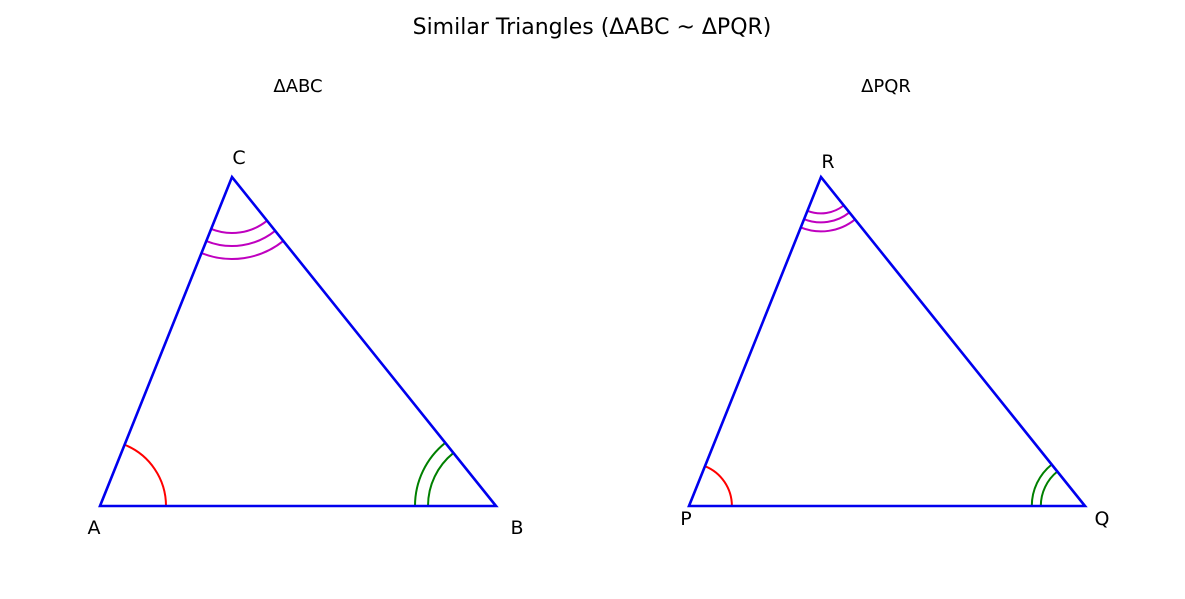 This screenshot has width=1185, height=599. Describe the element at coordinates (592, 27) in the screenshot. I see `figure-title: Similar Triangles (ΔABC ~ ΔPQR)` at that location.